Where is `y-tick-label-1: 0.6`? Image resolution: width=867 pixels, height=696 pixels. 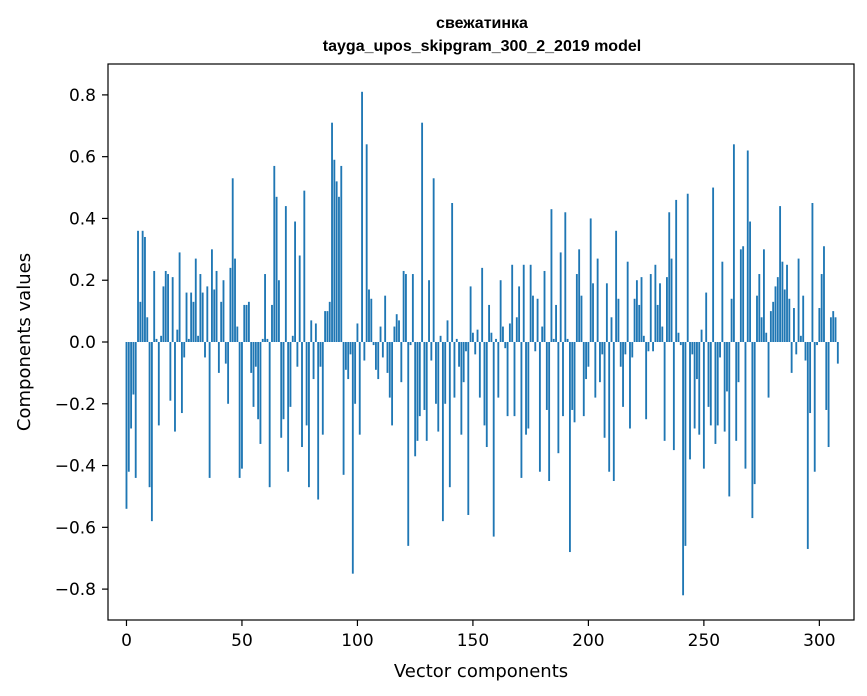 y-tick-label-1: 0.6 is located at coordinates (82, 158).